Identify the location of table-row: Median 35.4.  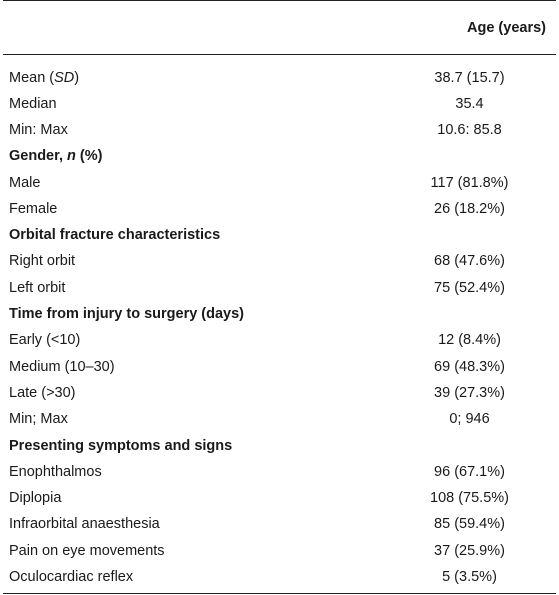
(279, 104).